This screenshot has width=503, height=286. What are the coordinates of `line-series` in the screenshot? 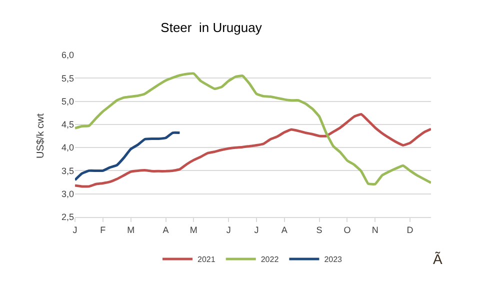 It's located at (128, 156).